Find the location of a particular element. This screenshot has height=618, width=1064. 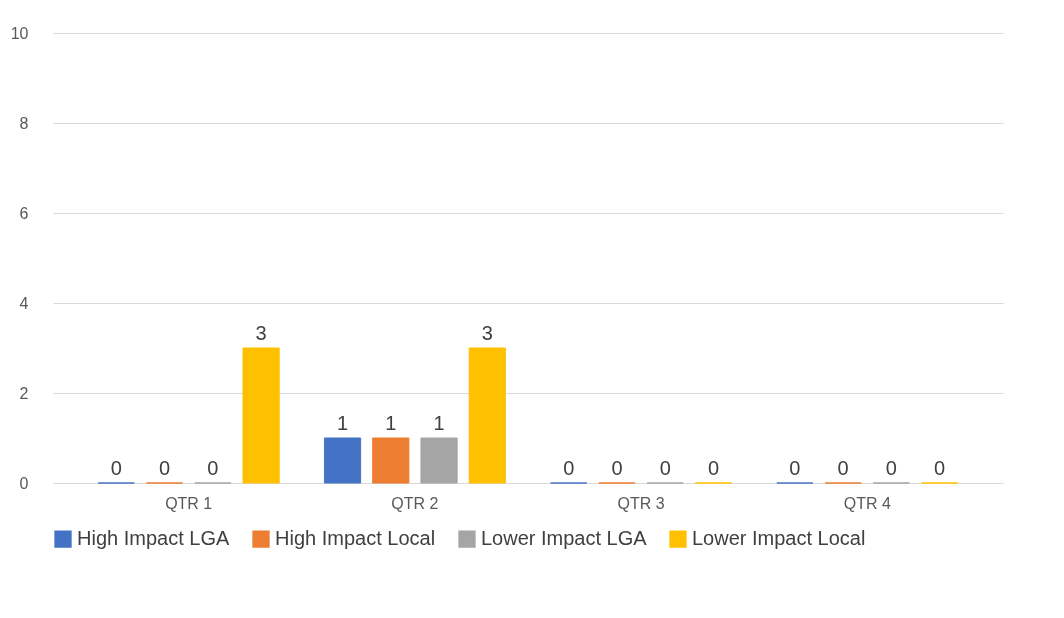

y-tick-label: 2 is located at coordinates (24, 393).